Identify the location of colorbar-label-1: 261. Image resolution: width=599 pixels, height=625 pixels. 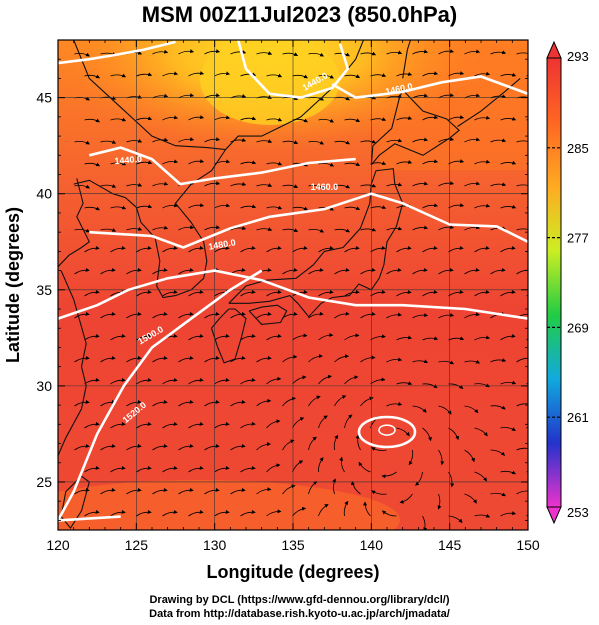
(578, 417).